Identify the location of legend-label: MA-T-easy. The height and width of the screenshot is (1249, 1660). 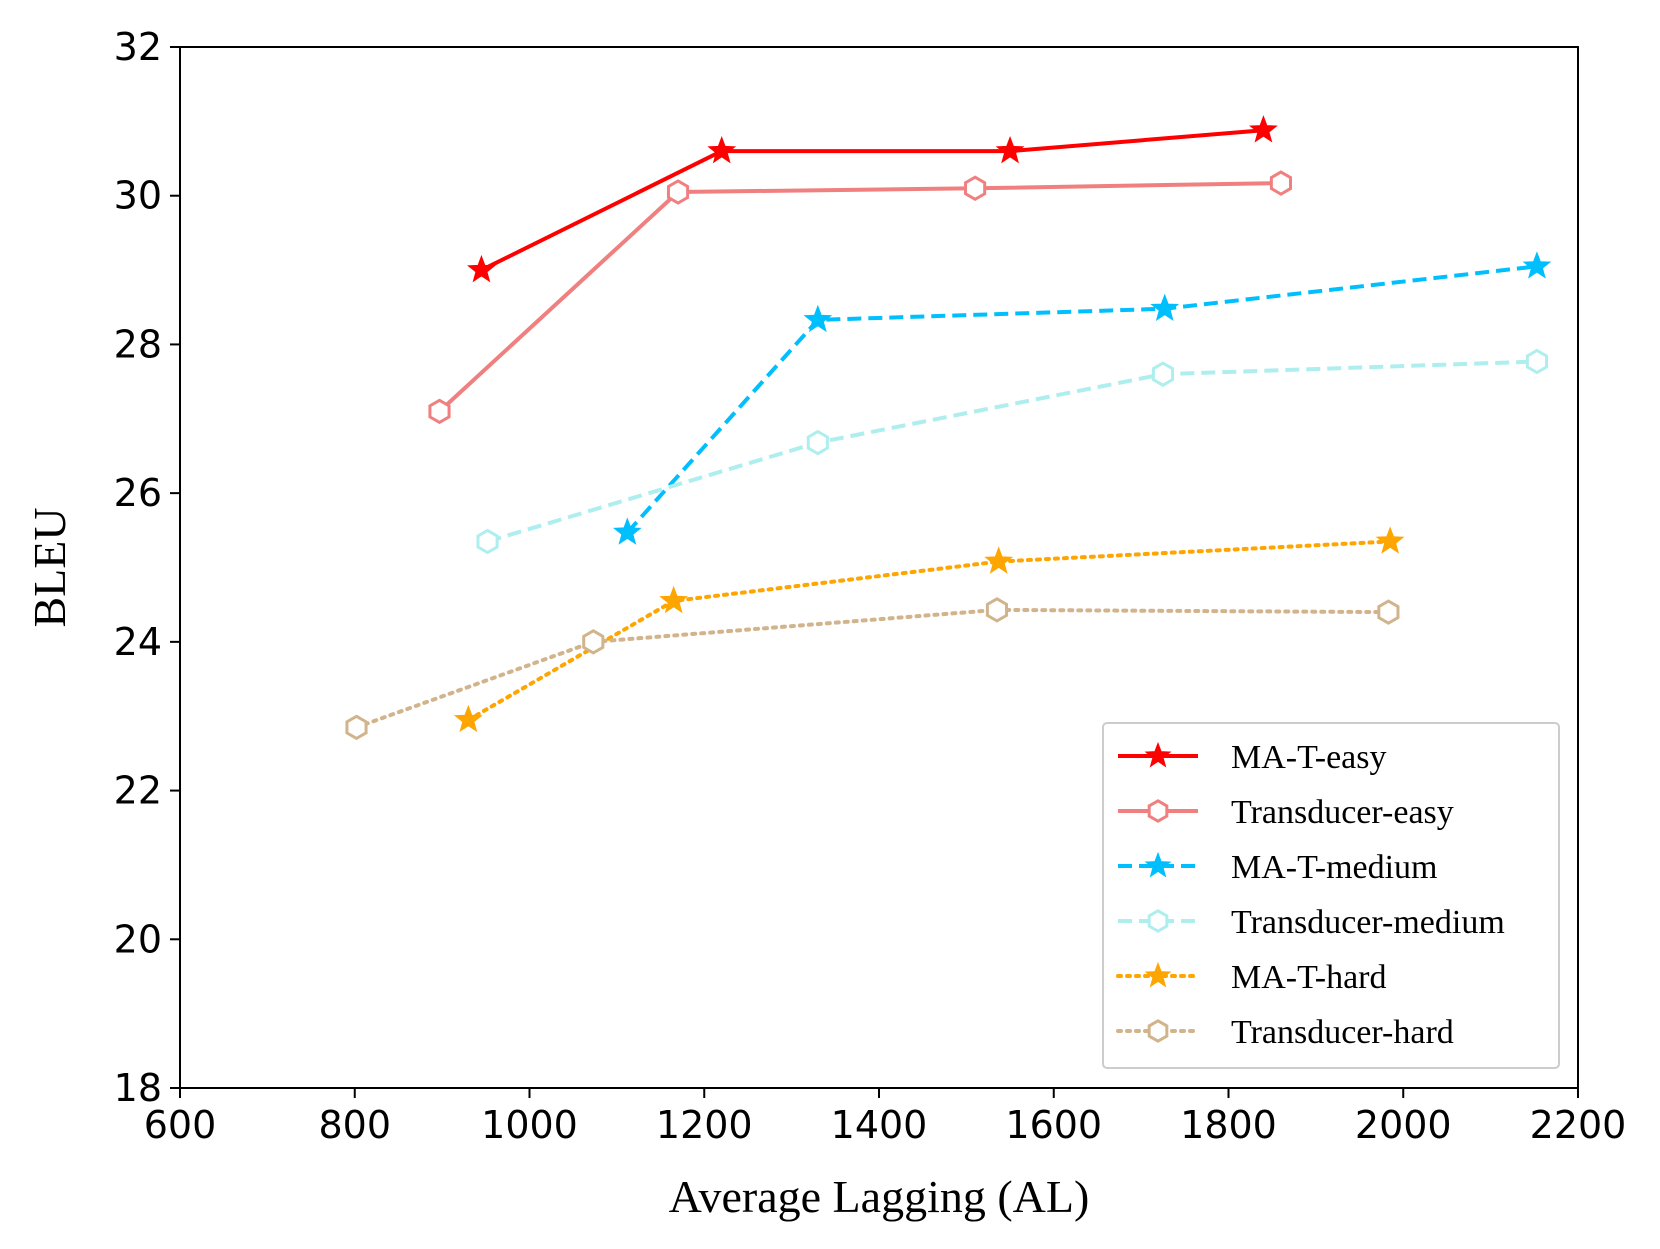
(1309, 757).